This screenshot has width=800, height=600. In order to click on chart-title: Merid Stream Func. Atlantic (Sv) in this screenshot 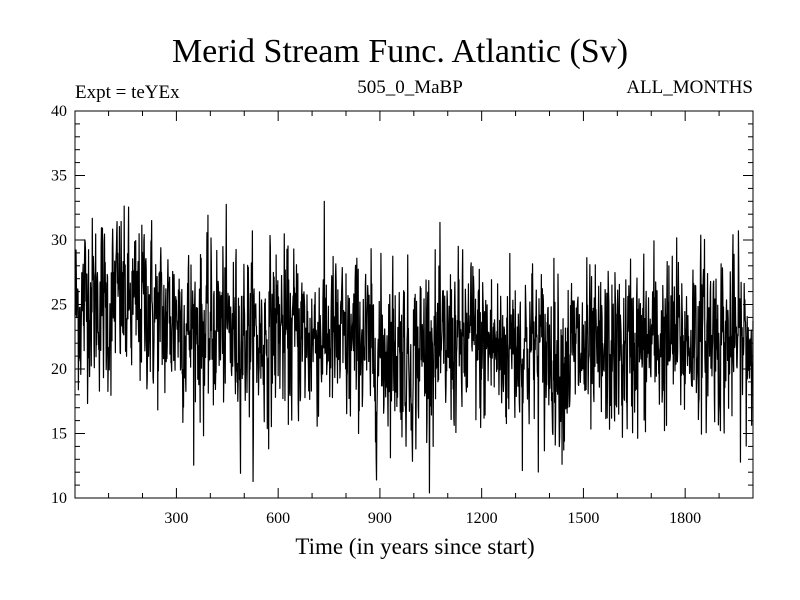, I will do `click(400, 51)`.